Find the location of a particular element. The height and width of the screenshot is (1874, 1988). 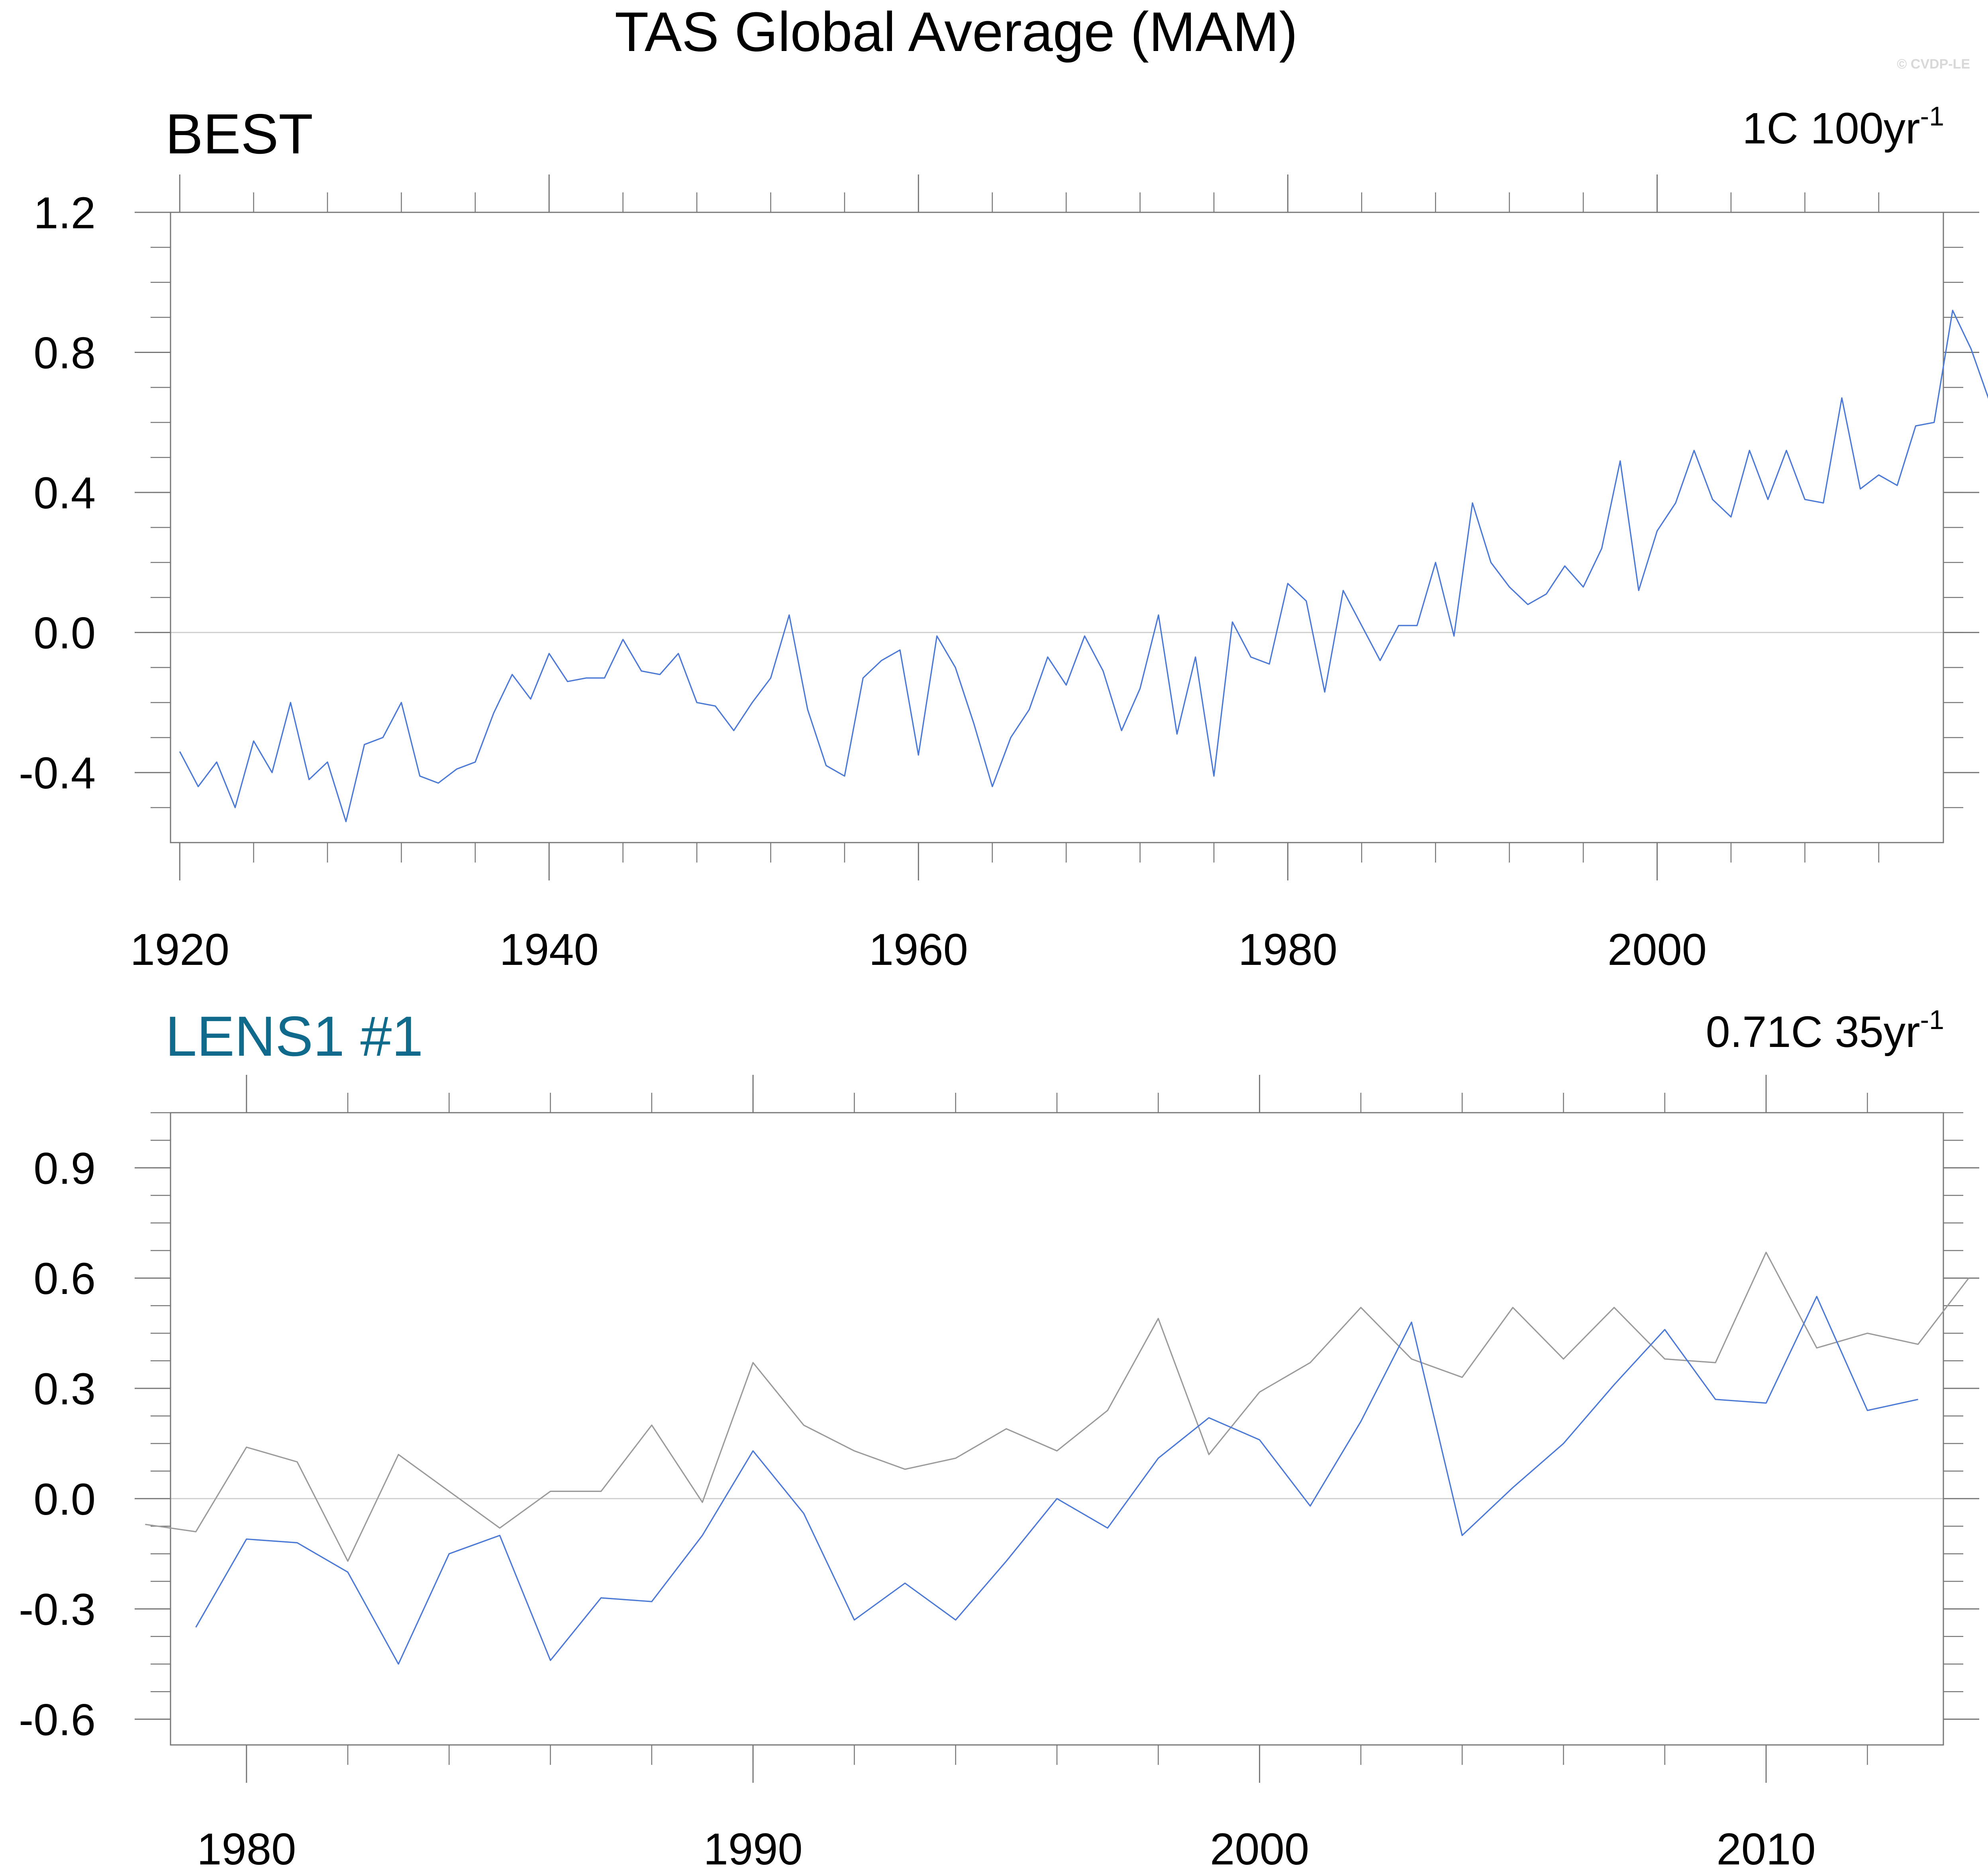

x-tick-label: 1920 is located at coordinates (179, 949).